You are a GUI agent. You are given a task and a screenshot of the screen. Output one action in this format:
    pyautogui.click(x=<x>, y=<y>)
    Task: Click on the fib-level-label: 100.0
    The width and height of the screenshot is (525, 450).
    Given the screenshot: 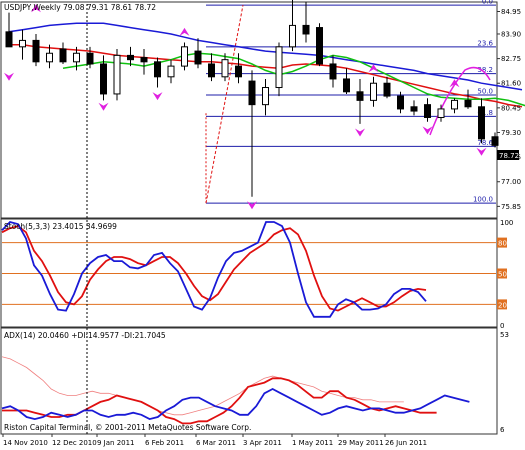 What is the action you would take?
    pyautogui.click(x=483, y=200)
    